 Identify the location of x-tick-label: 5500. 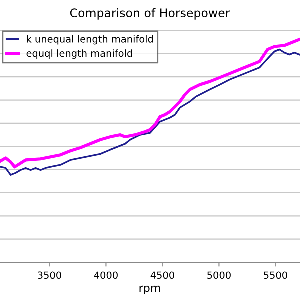
(276, 276).